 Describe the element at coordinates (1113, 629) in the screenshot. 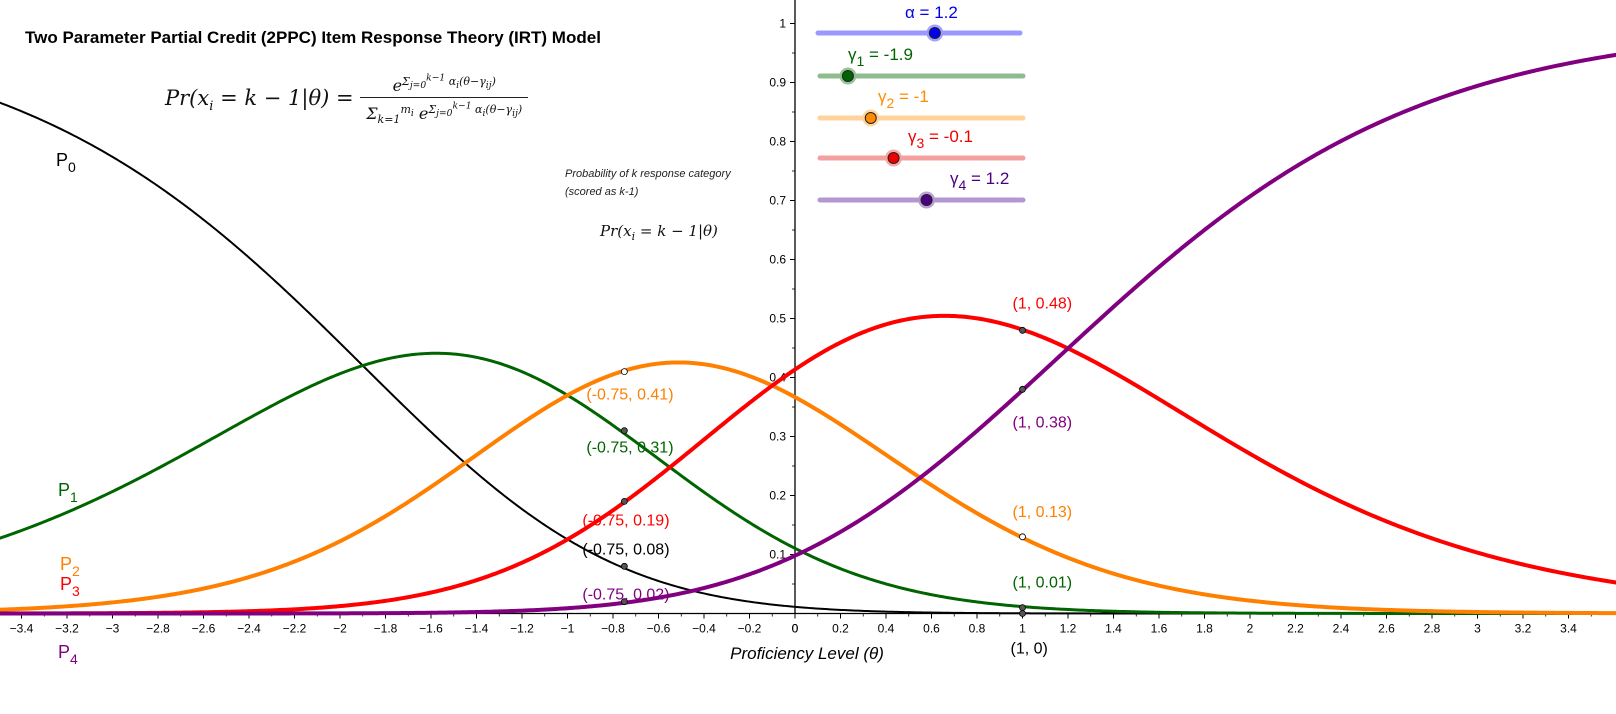

I see `x-tick-label: 1.4` at that location.